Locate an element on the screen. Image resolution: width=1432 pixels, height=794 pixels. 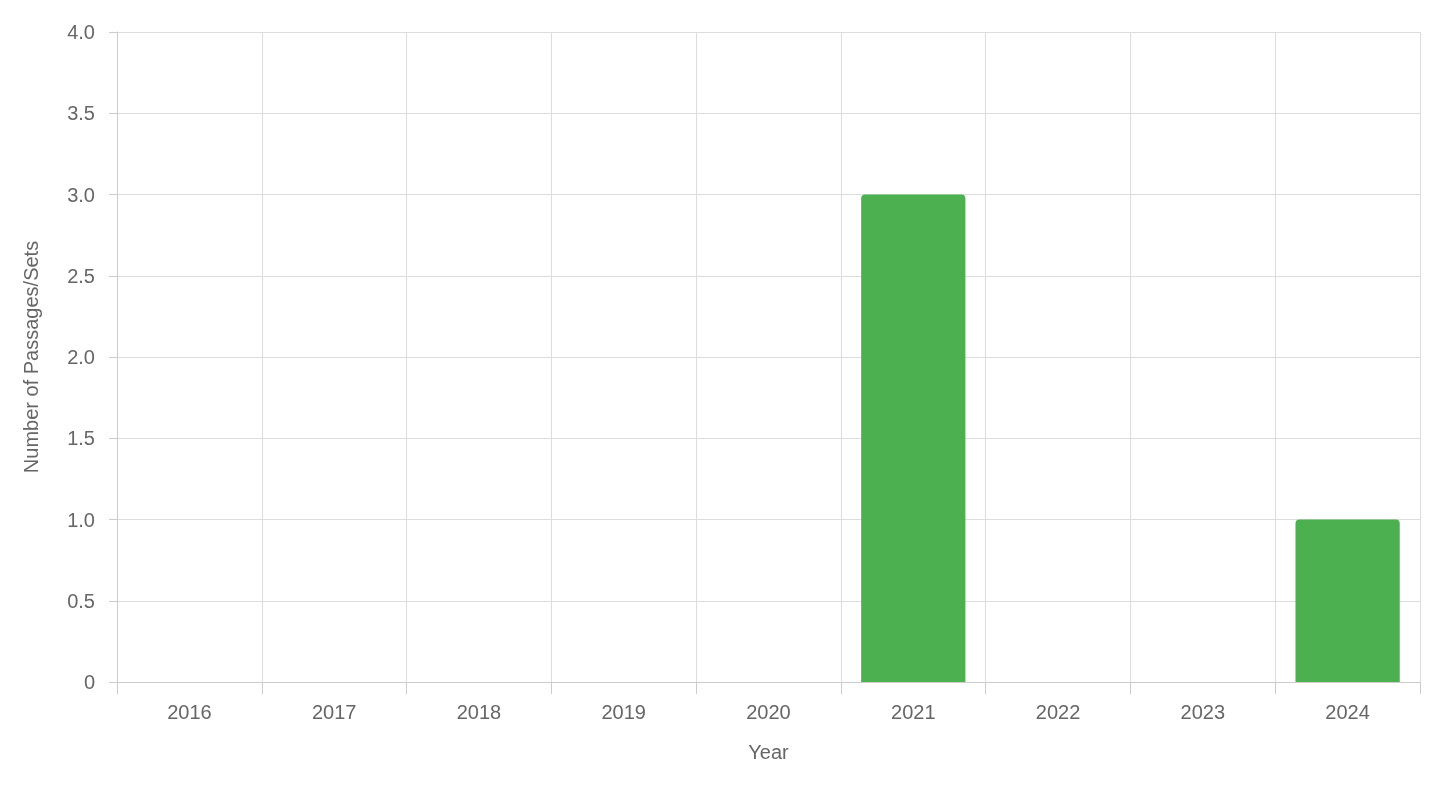
x-axis-title: Year is located at coordinates (769, 752).